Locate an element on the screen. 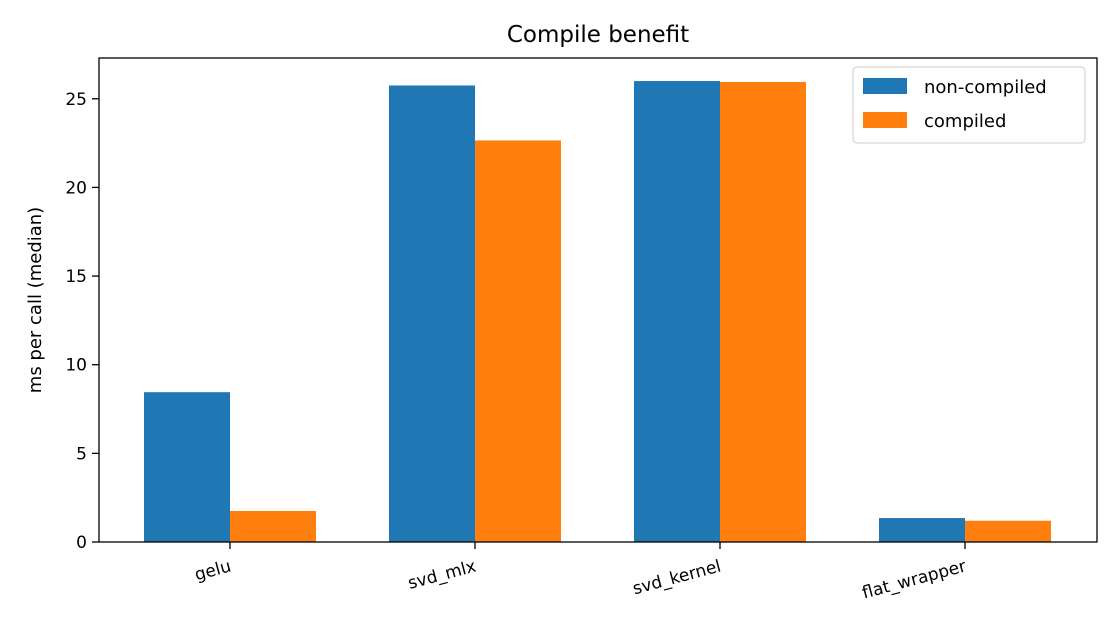 The height and width of the screenshot is (640, 1120). bar-svd_mlx-non-compiled is located at coordinates (432, 313).